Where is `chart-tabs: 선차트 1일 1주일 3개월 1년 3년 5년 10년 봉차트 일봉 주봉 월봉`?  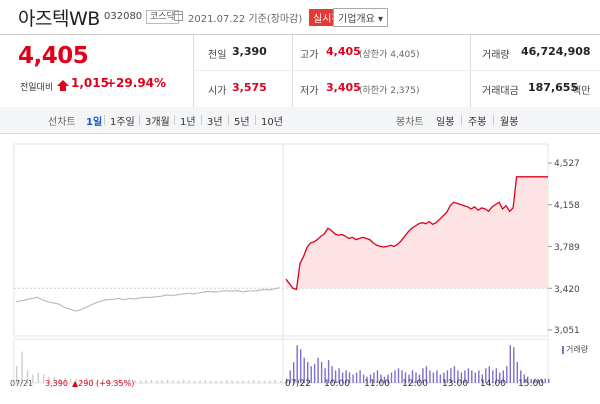 chart-tabs: 선차트 1일 1주일 3개월 1년 3년 5년 10년 봉차트 일봉 주봉 월봉 is located at coordinates (300, 120).